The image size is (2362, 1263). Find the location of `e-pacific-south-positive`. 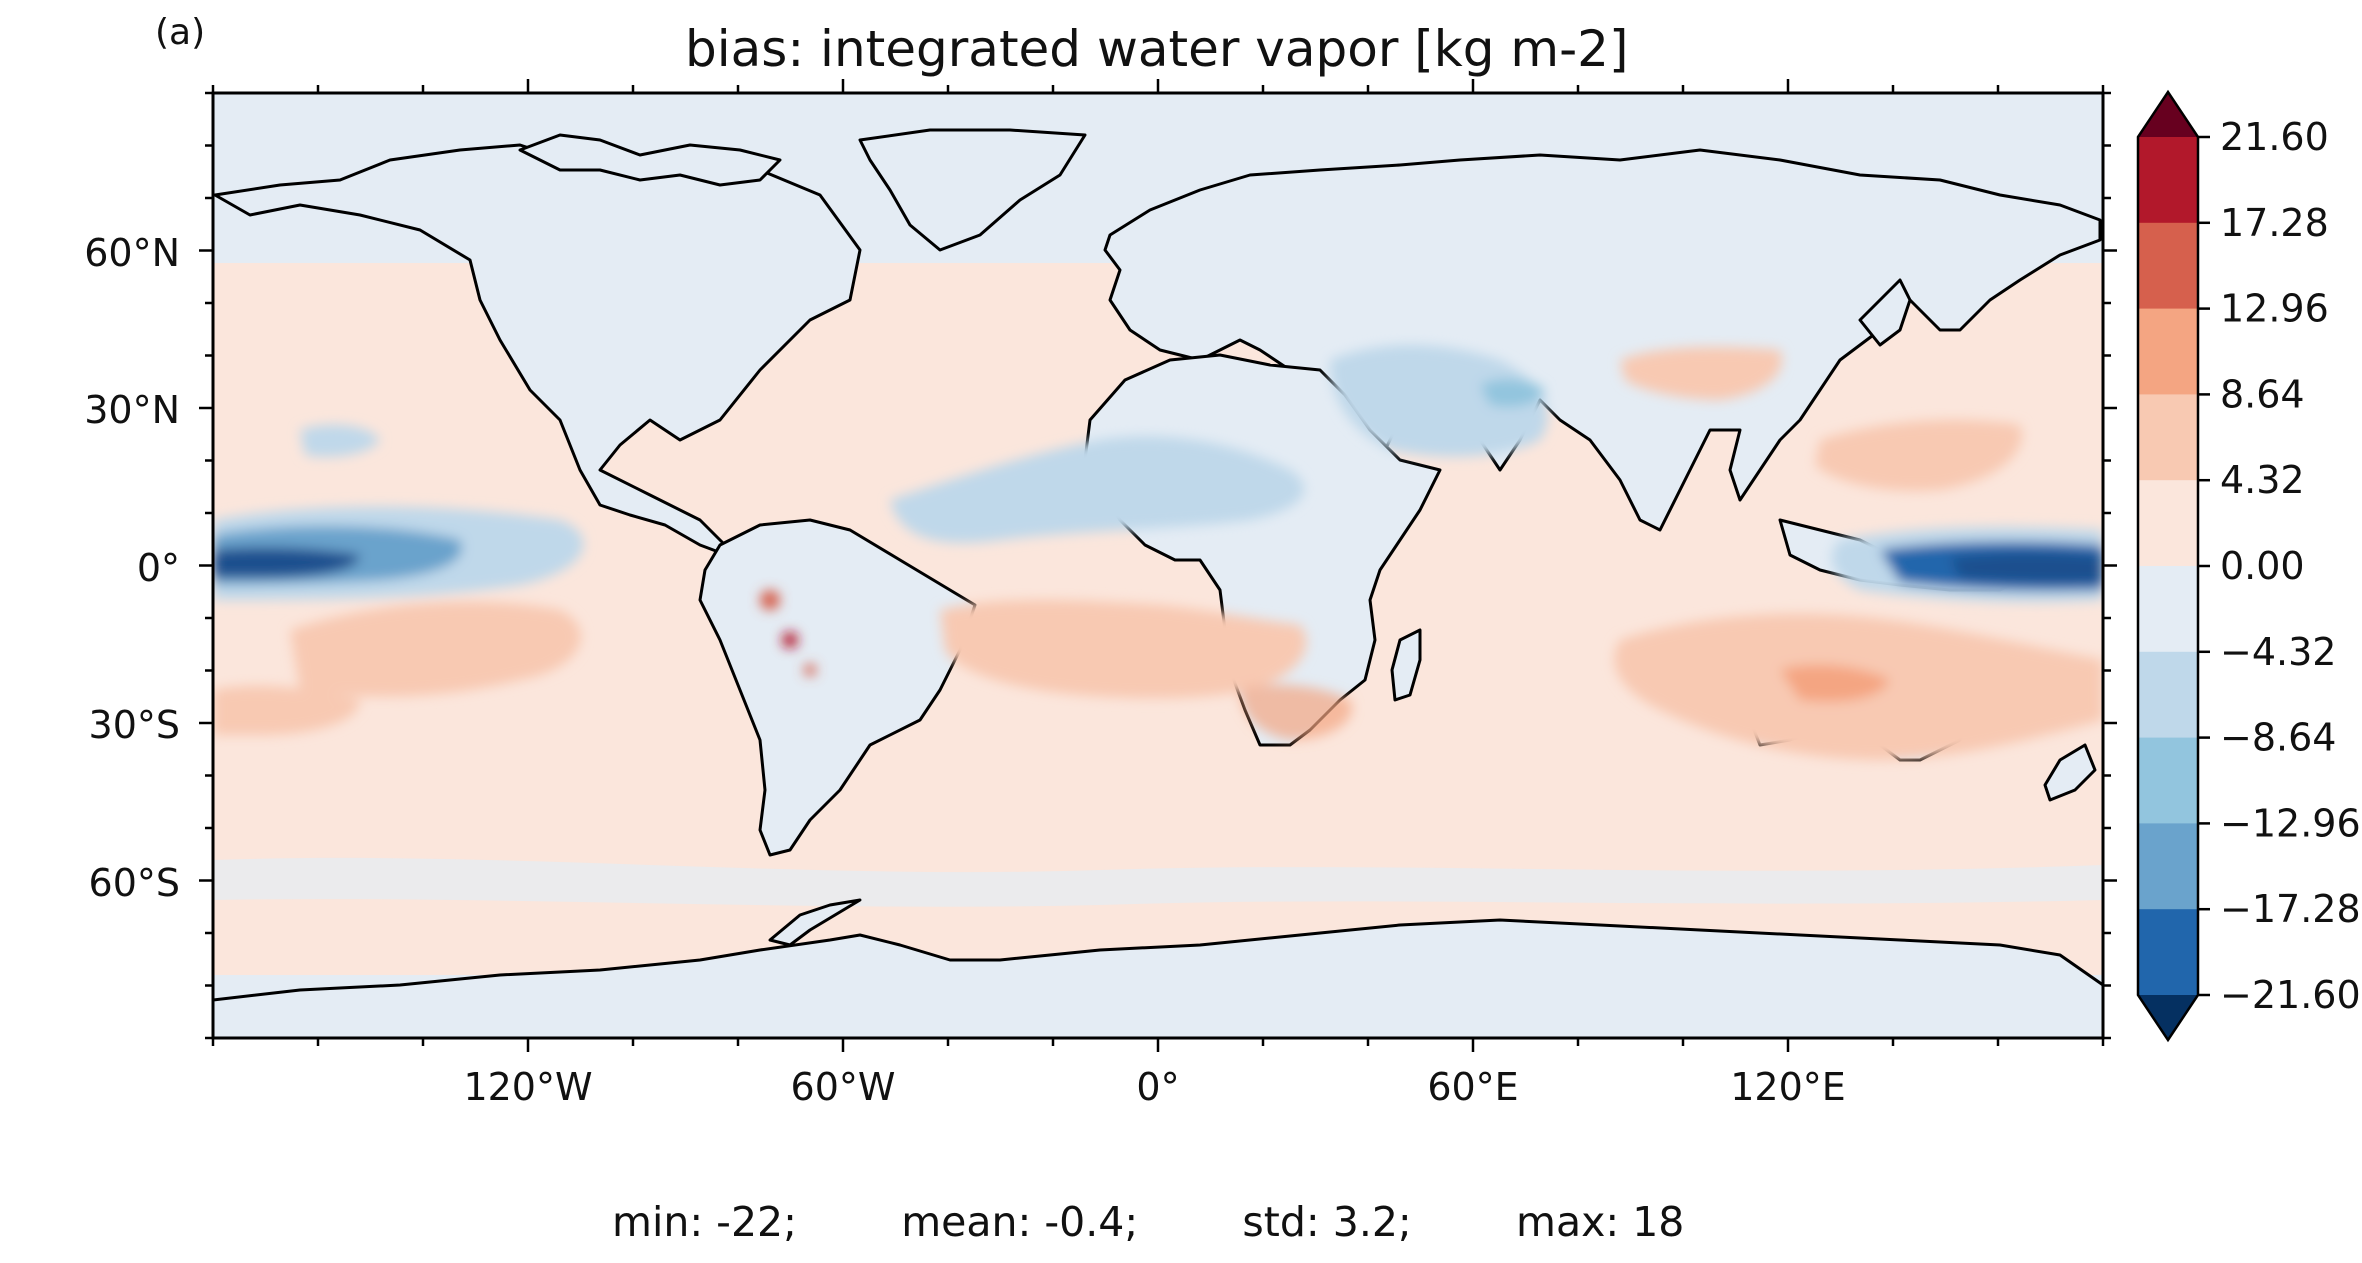

e-pacific-south-positive is located at coordinates (435, 649).